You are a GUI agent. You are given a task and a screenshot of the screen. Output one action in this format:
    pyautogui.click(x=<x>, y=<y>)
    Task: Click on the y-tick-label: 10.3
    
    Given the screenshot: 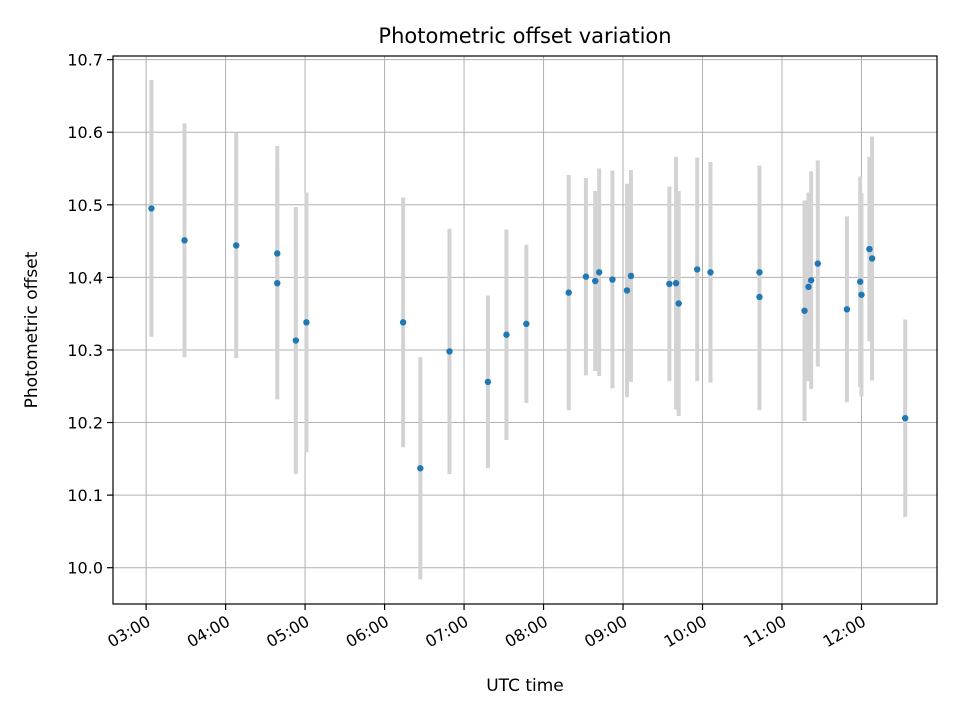 What is the action you would take?
    pyautogui.click(x=85, y=350)
    